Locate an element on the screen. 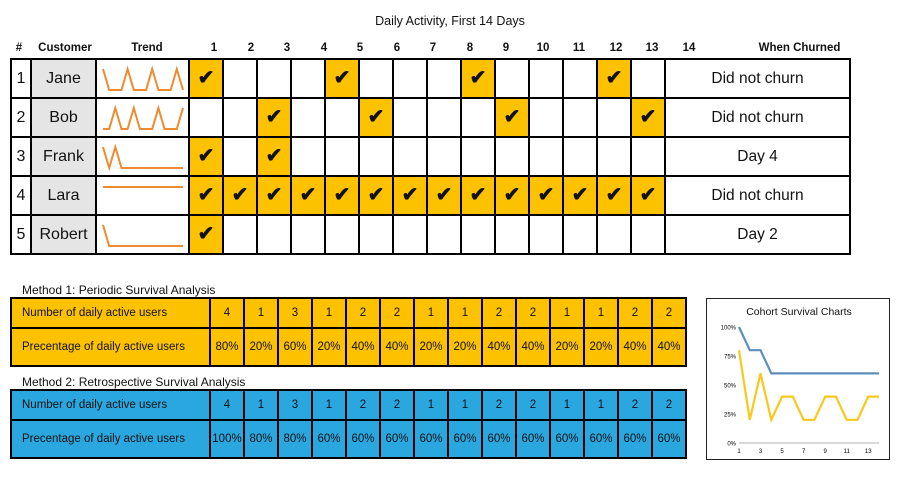 This screenshot has height=480, width=900. header-day-10: 10 is located at coordinates (543, 48).